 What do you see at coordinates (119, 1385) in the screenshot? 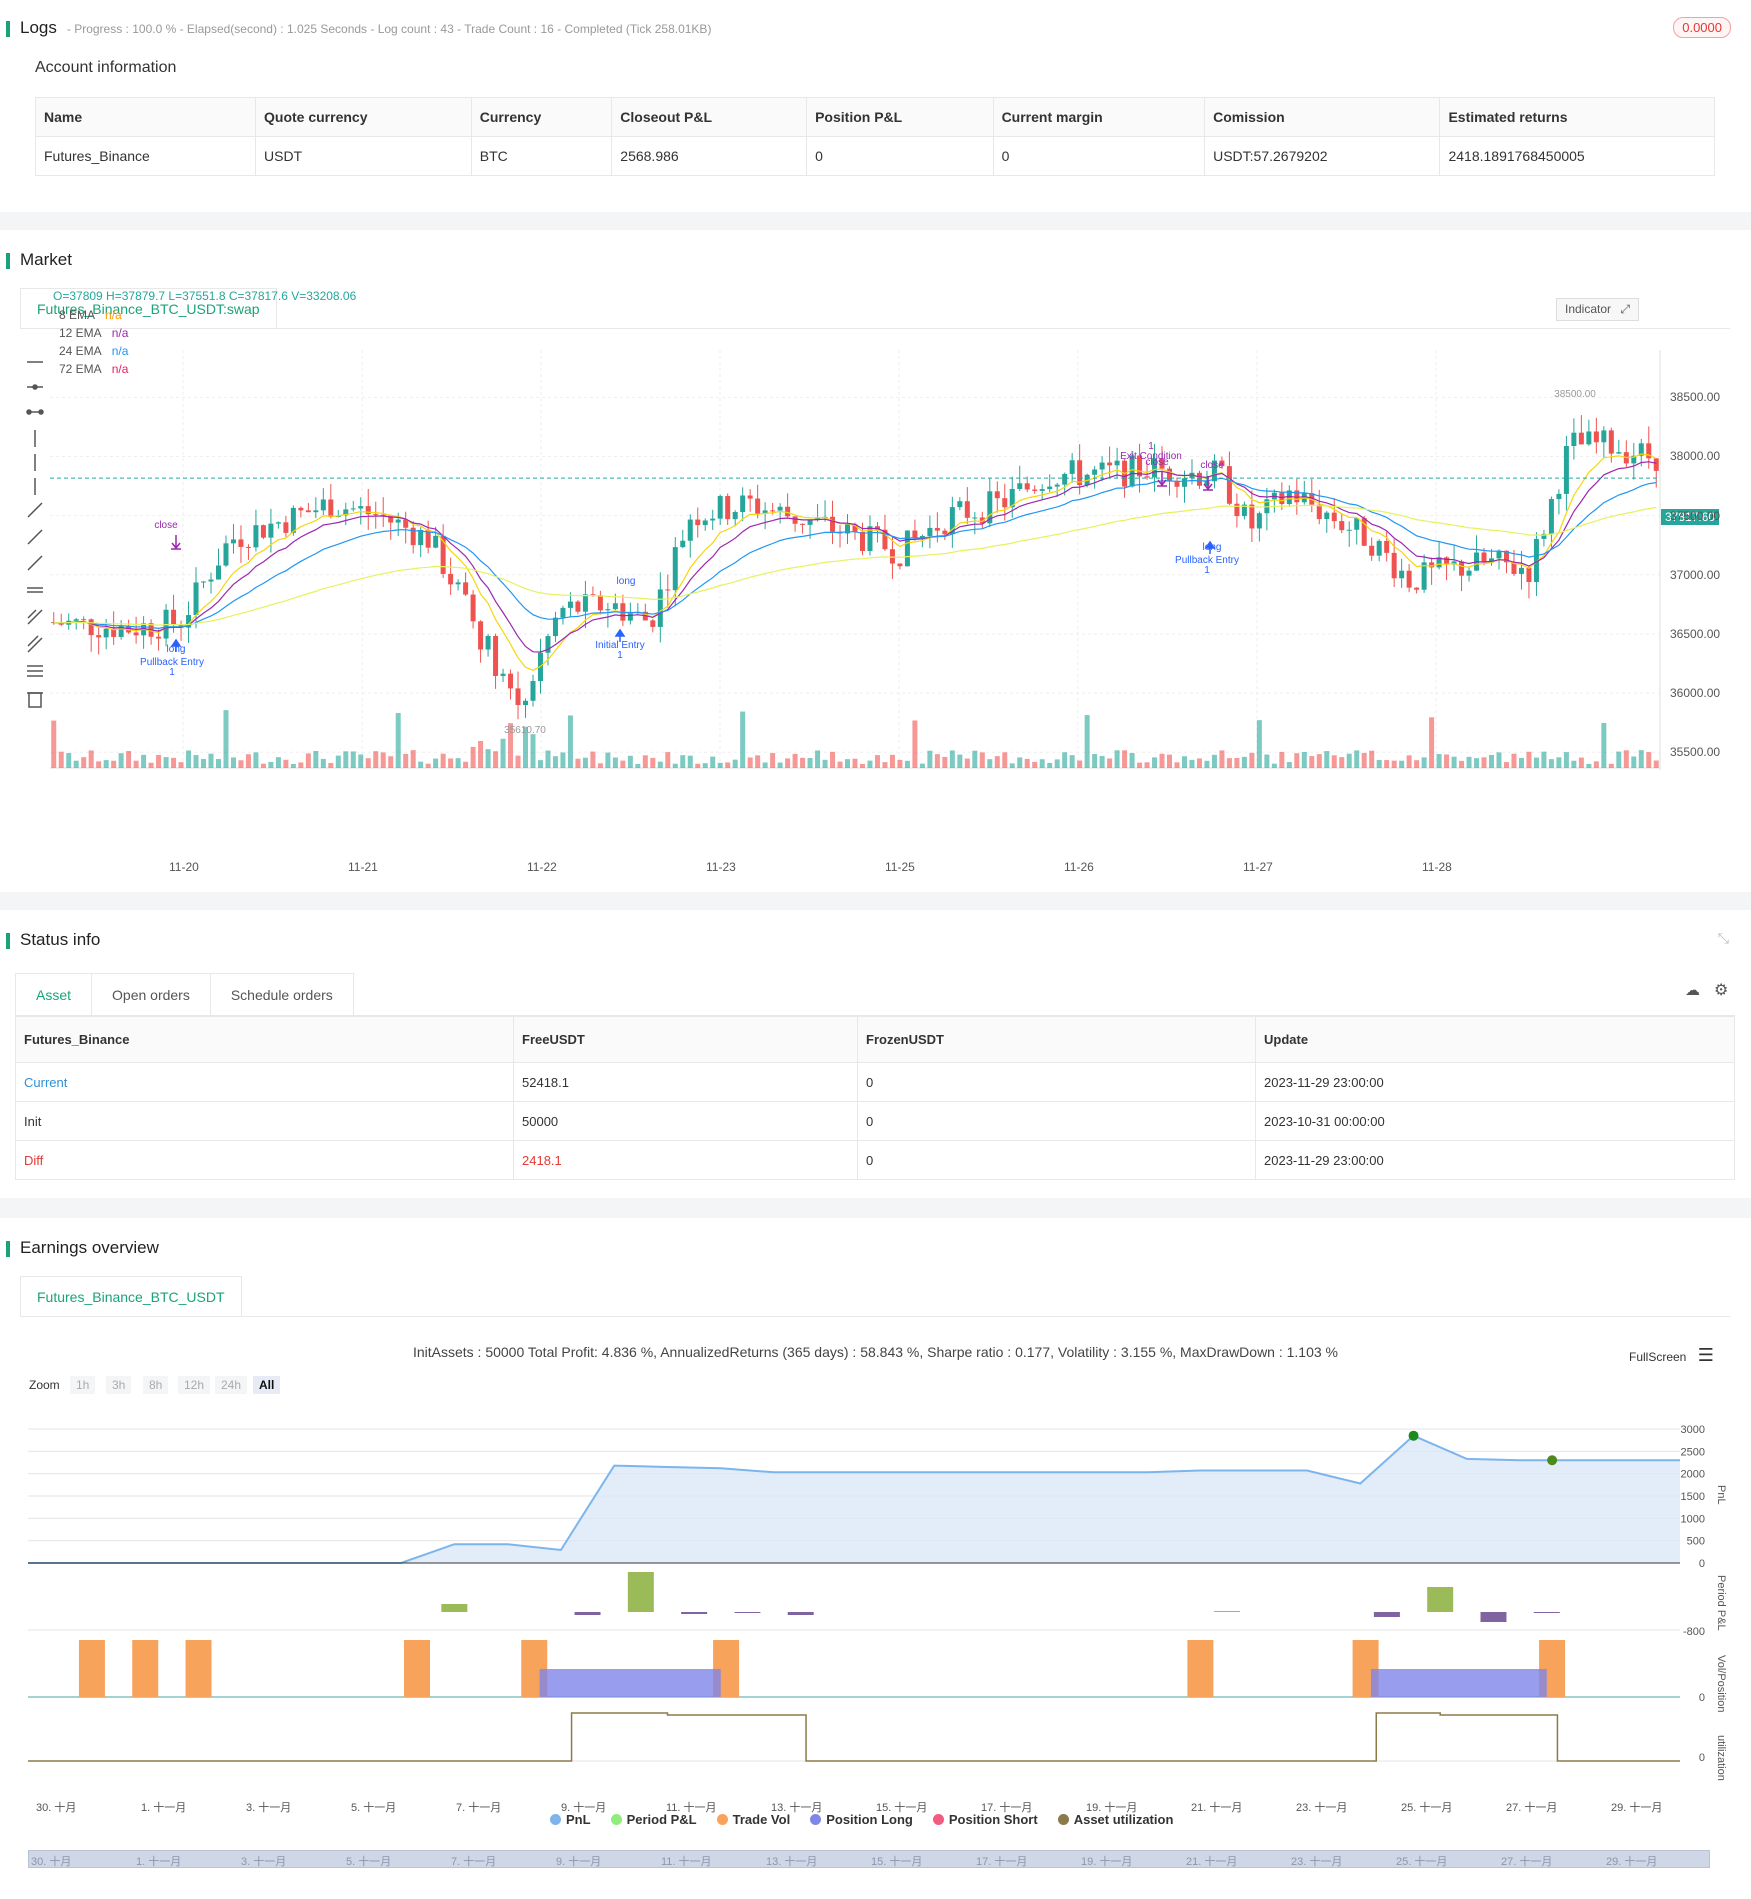
I see `zoom-3h: 3h` at bounding box center [119, 1385].